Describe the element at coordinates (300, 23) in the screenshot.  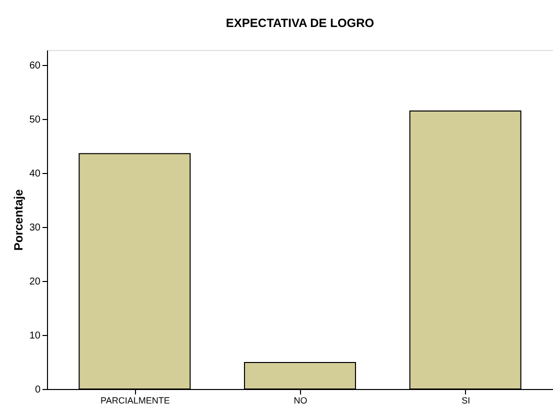
I see `chart-title: EXPECTATIVA DE LOGRO` at that location.